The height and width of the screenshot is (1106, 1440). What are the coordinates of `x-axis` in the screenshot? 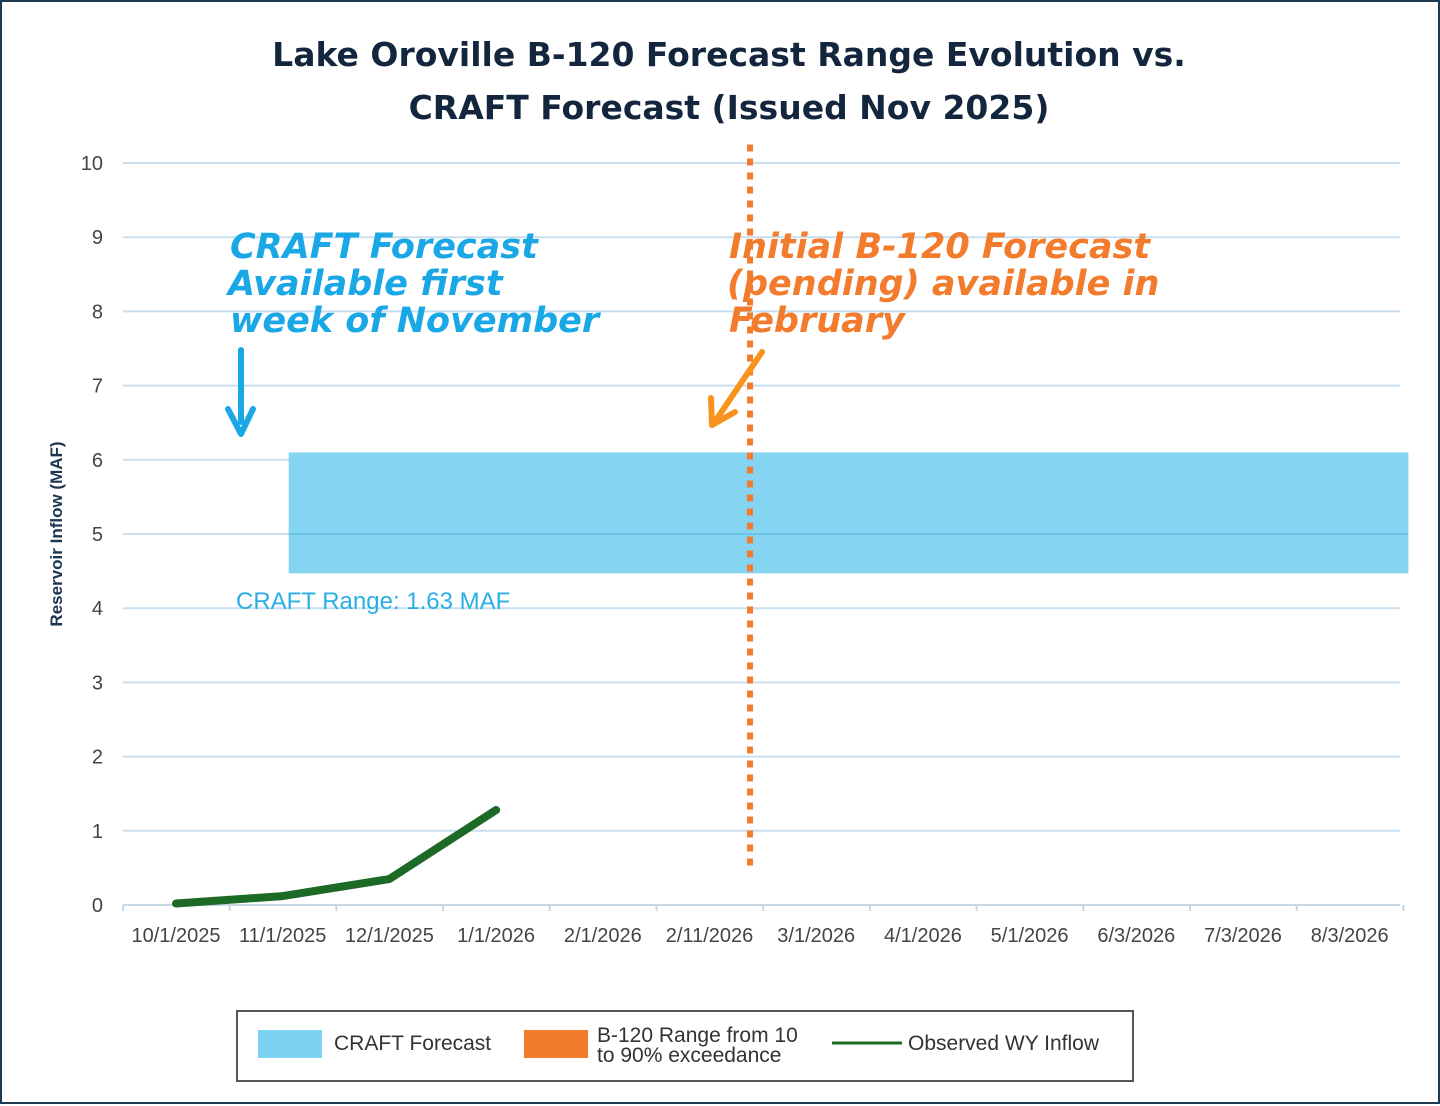 It's located at (763, 907).